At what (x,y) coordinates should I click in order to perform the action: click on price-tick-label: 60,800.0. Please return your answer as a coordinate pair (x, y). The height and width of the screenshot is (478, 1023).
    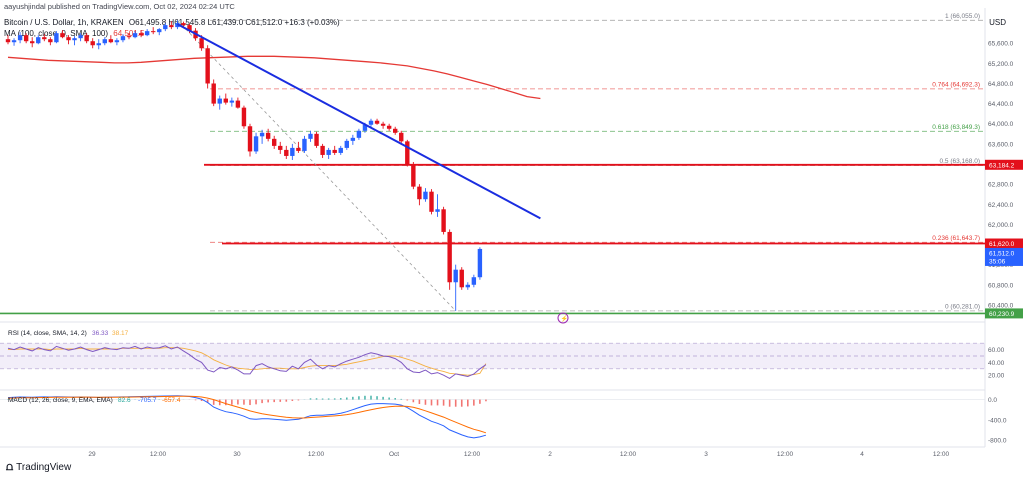
    Looking at the image, I should click on (1001, 285).